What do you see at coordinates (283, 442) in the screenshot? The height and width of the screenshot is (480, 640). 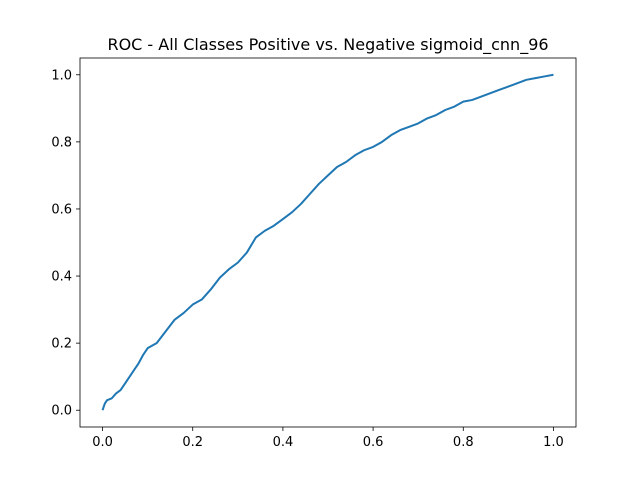 I see `x-tick-label: 0.4` at bounding box center [283, 442].